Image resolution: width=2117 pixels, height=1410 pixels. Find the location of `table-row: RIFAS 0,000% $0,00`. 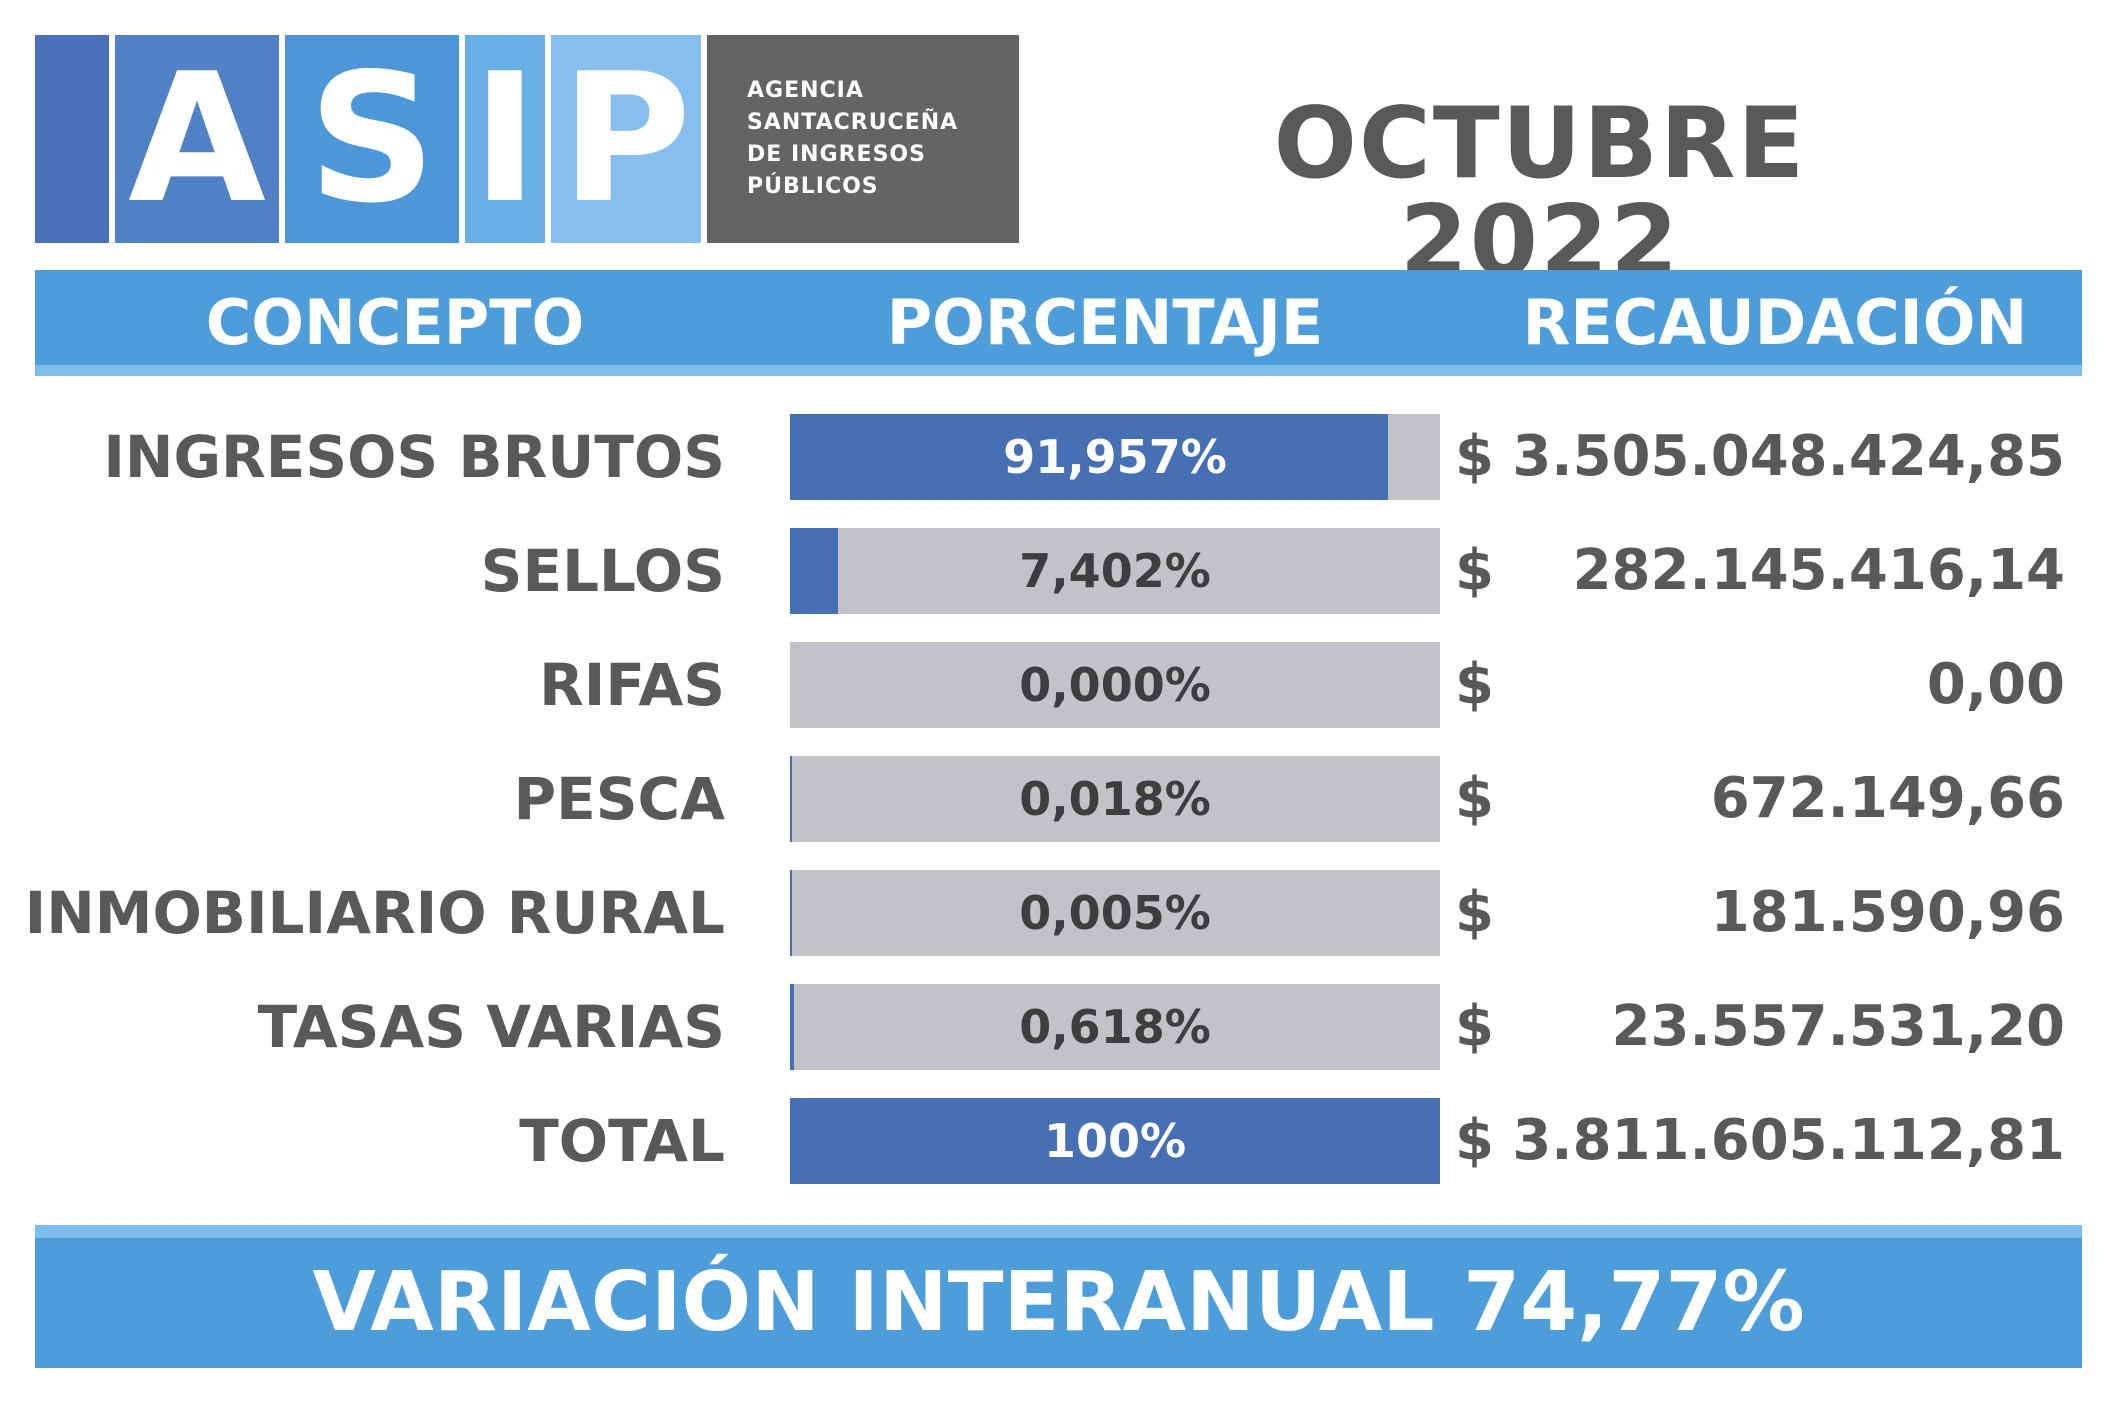

table-row: RIFAS 0,000% $0,00 is located at coordinates (1058, 685).